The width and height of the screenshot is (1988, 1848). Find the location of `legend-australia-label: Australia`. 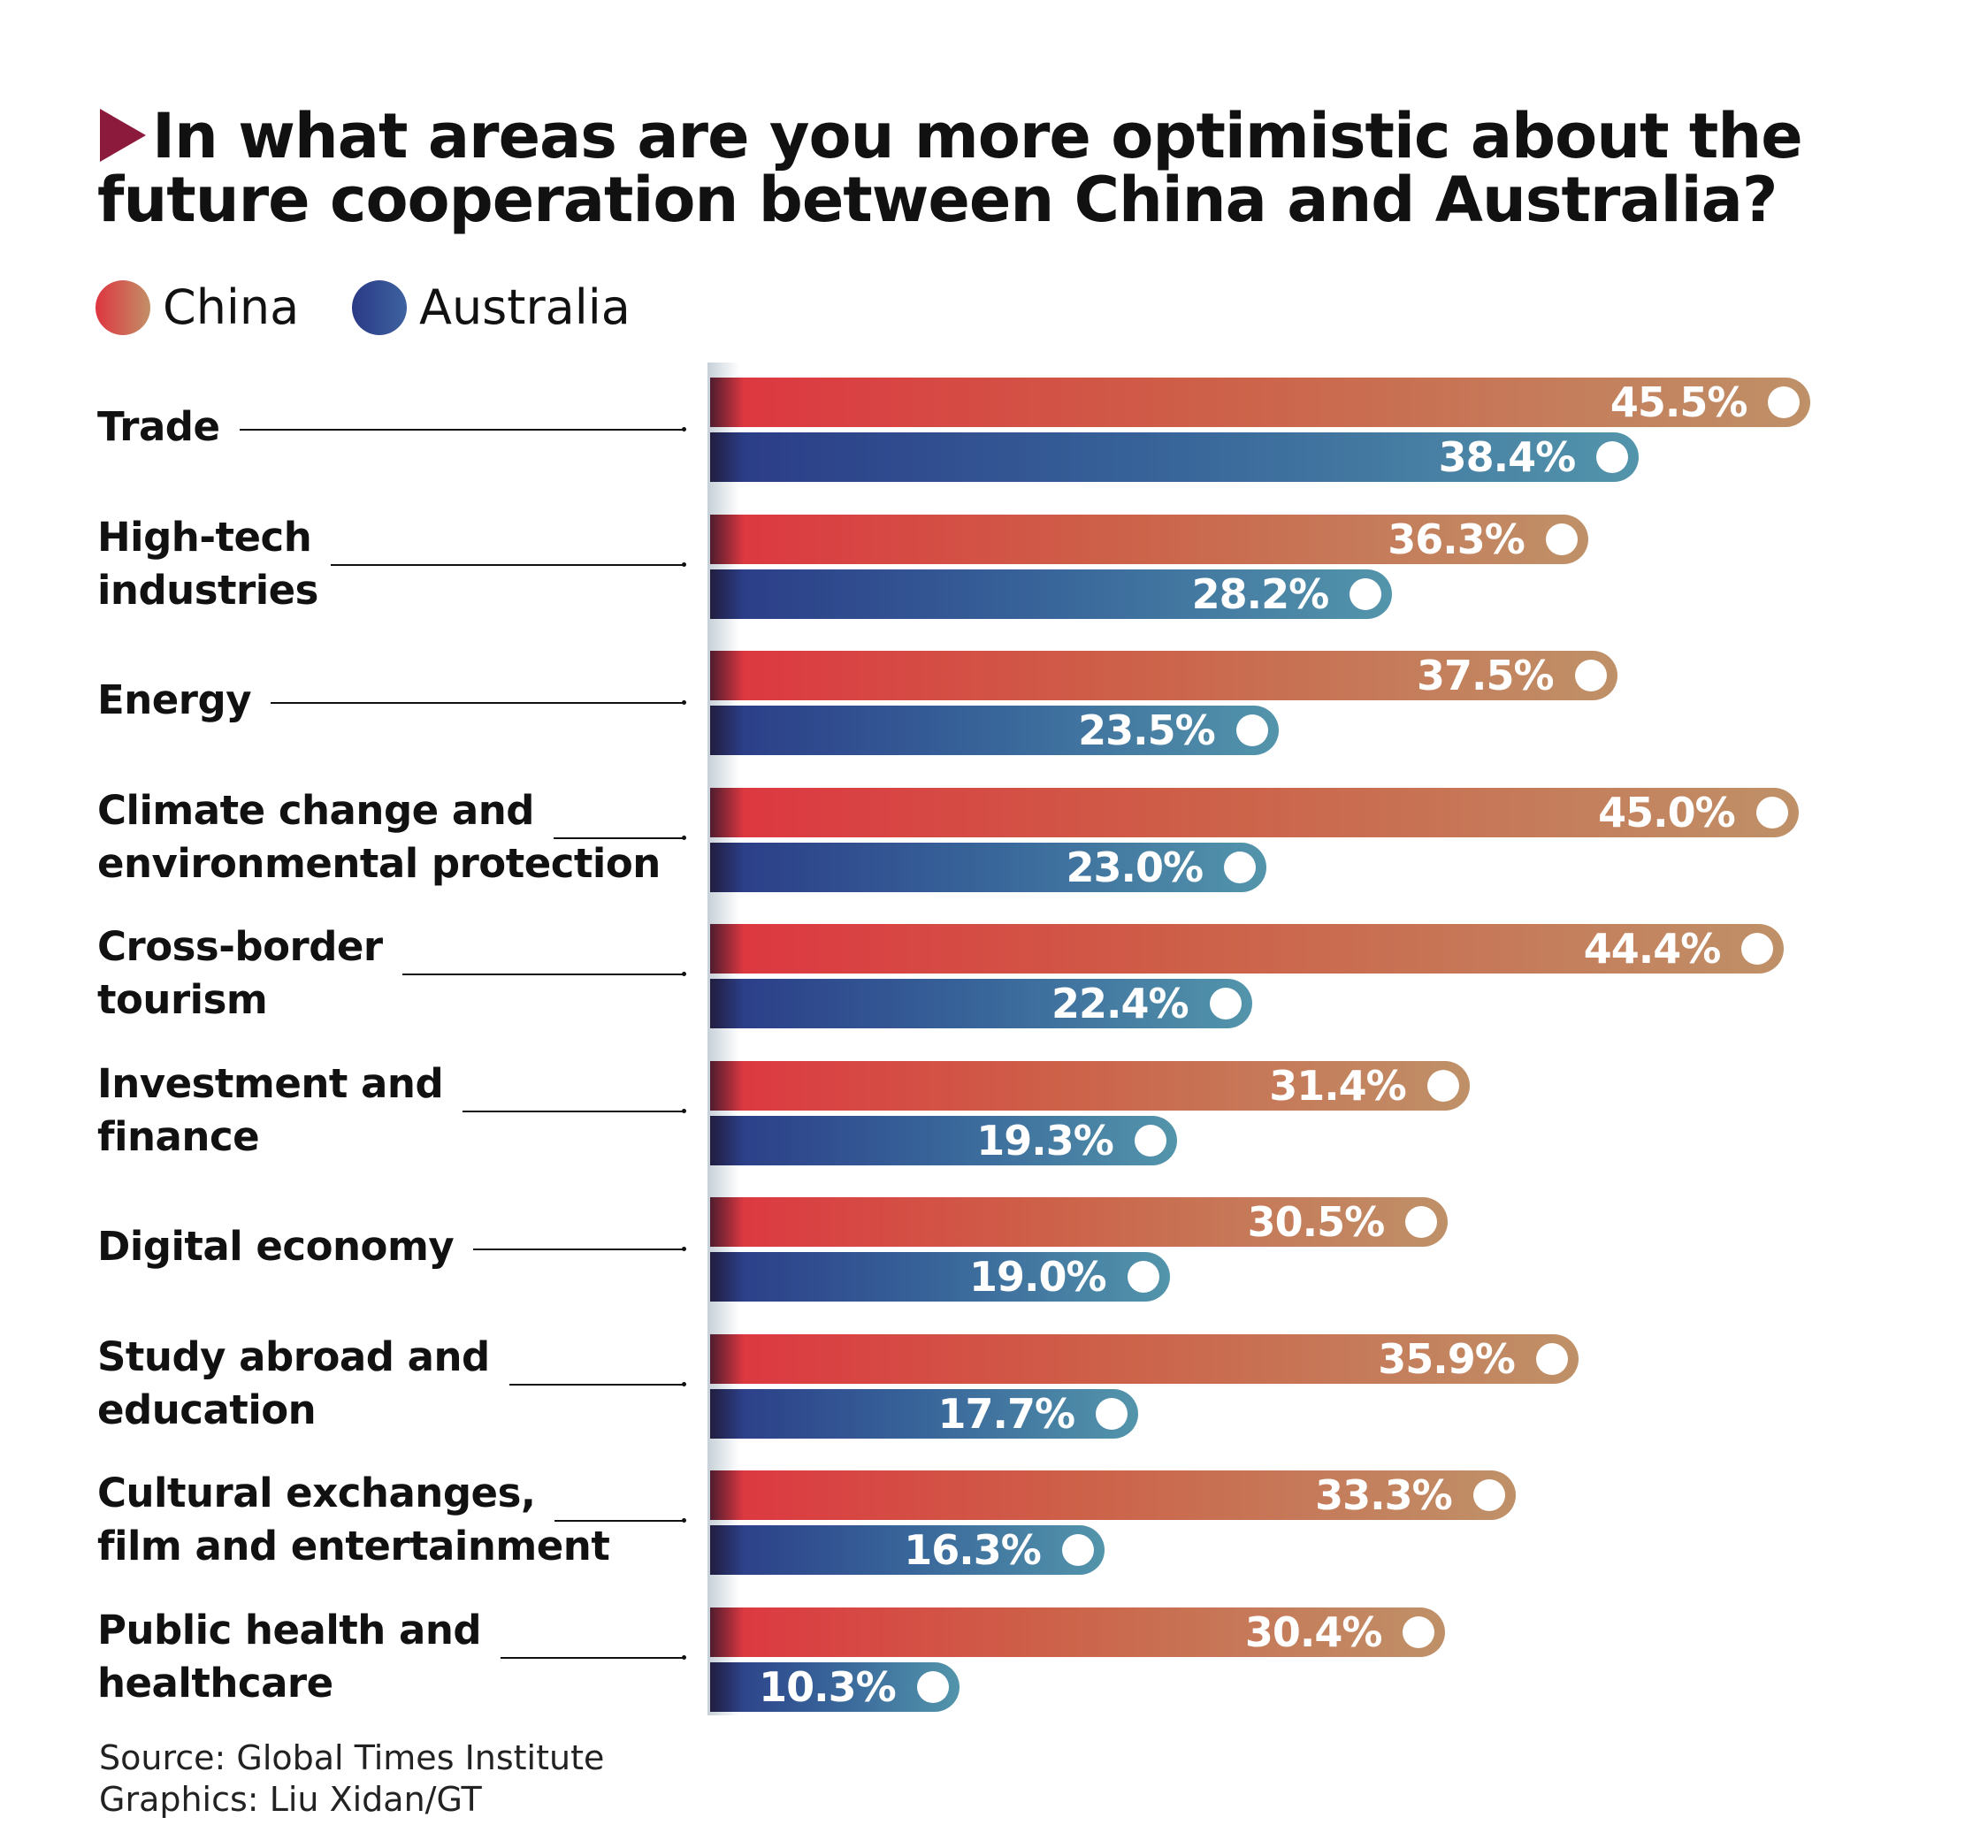

legend-australia-label: Australia is located at coordinates (525, 307).